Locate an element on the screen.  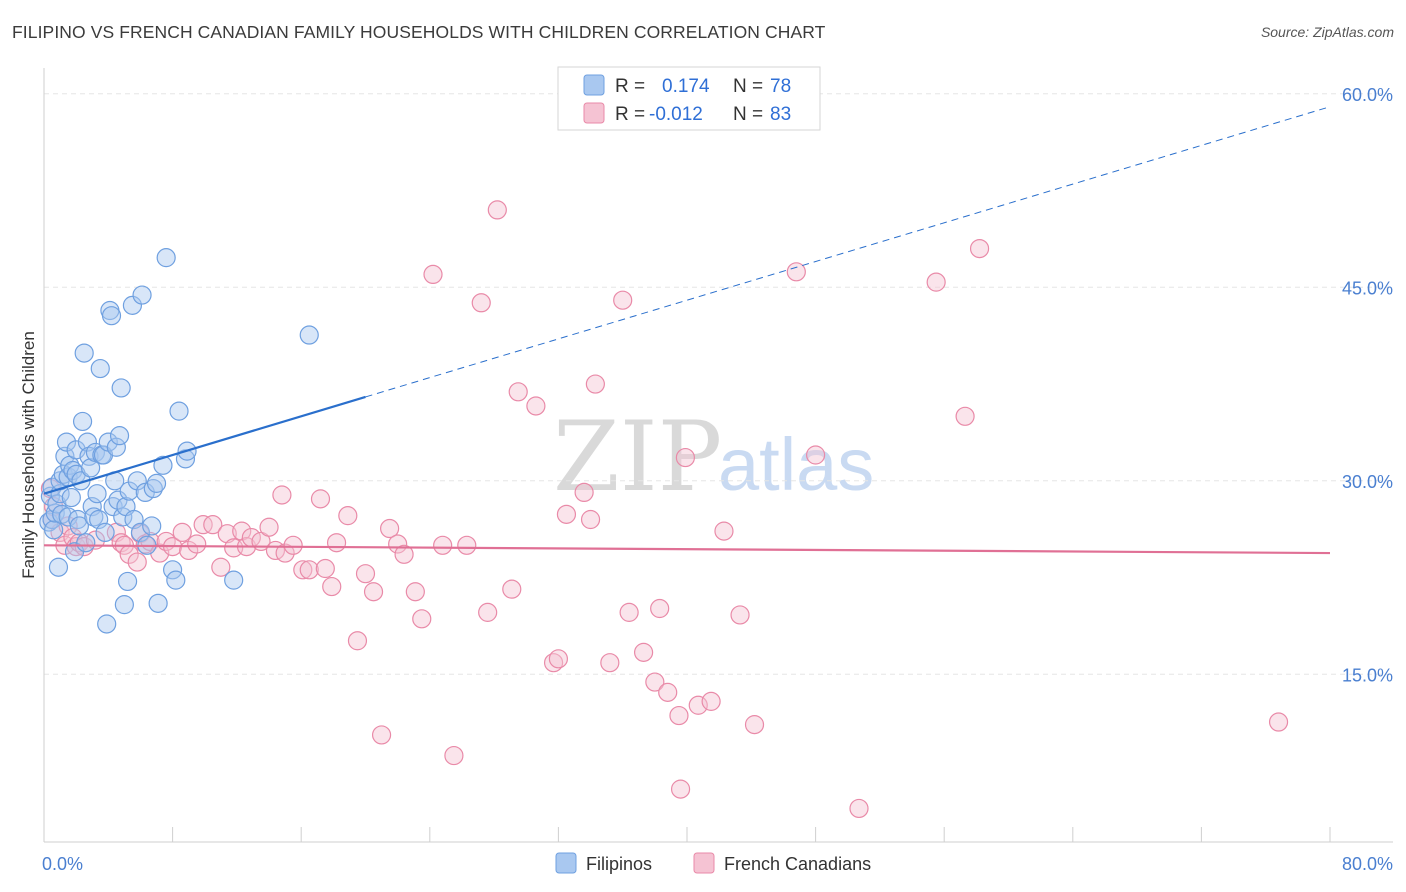
x-tick-label-min: 0.0% is located at coordinates (62, 864).